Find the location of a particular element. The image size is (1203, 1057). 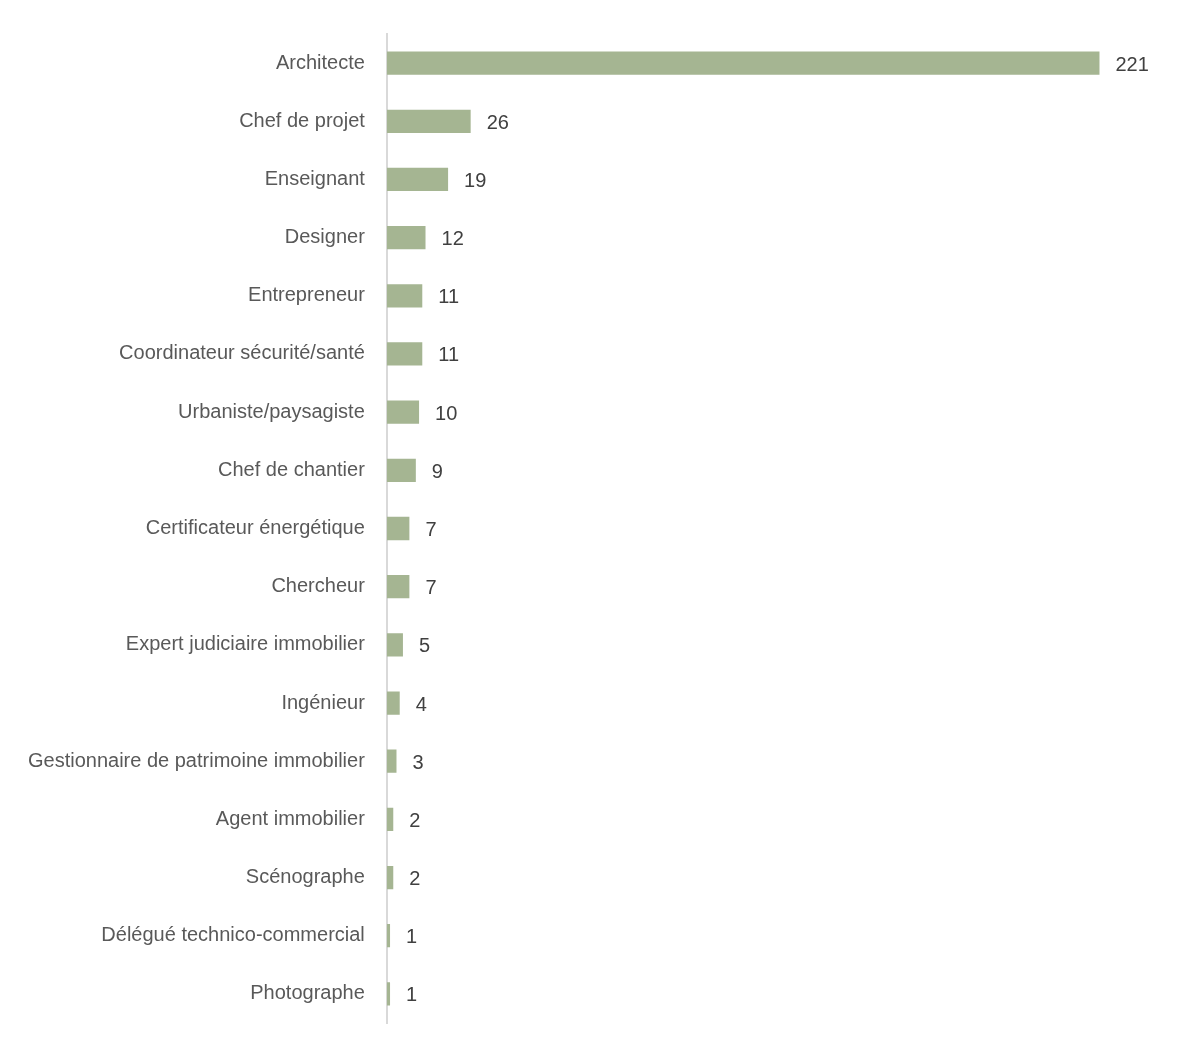

y-tick-label: Gestionnaire de patrimoine immobilier is located at coordinates (196, 759).